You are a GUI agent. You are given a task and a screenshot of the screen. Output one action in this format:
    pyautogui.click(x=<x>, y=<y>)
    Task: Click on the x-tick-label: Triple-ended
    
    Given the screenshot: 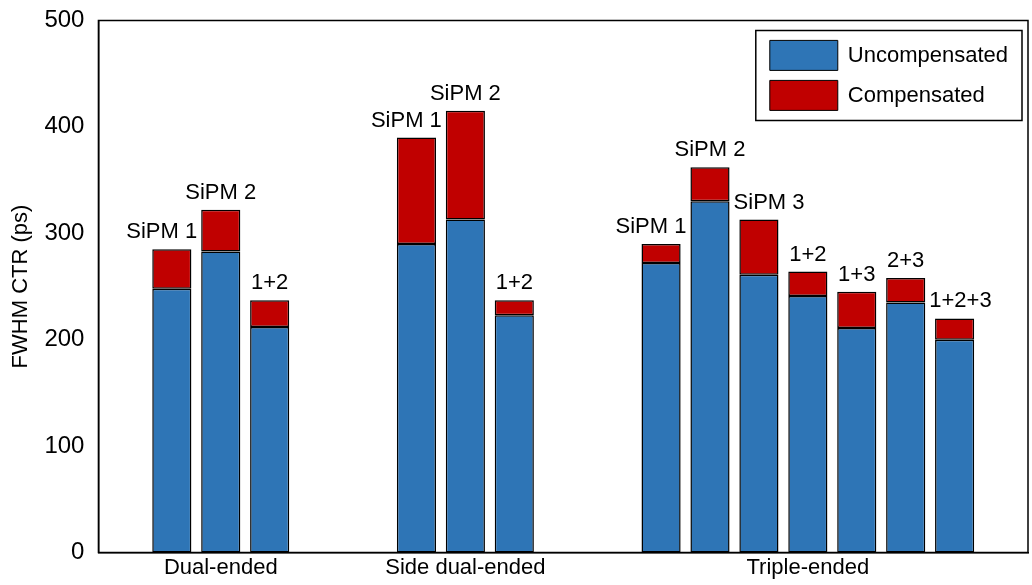 What is the action you would take?
    pyautogui.click(x=808, y=566)
    